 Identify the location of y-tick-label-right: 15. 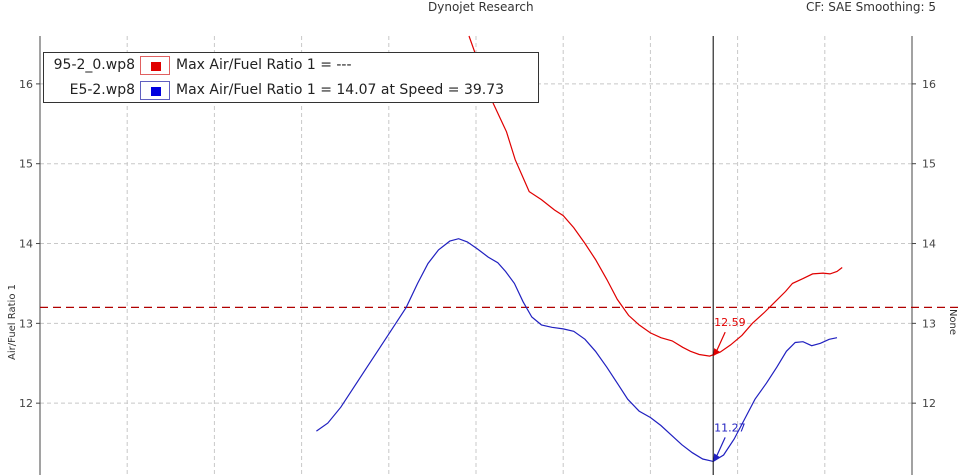
(929, 164).